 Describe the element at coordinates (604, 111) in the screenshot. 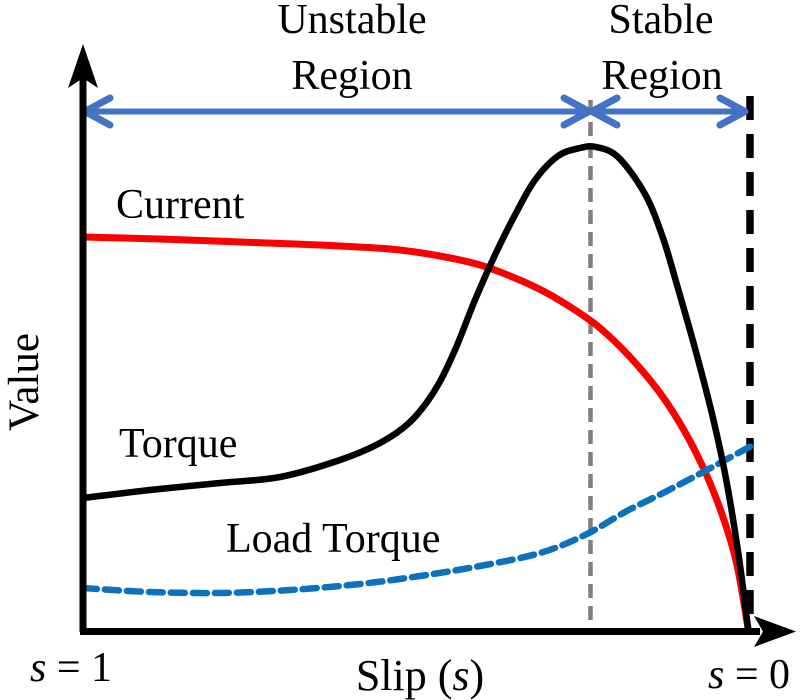

I see `stable-arrow-left-arrowhead-icon` at that location.